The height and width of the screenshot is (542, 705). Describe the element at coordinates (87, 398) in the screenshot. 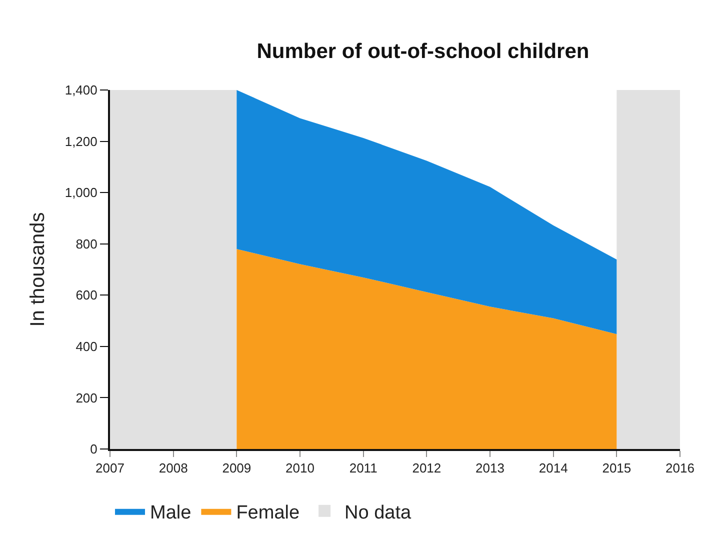

I see `y-tick-label: 200` at that location.